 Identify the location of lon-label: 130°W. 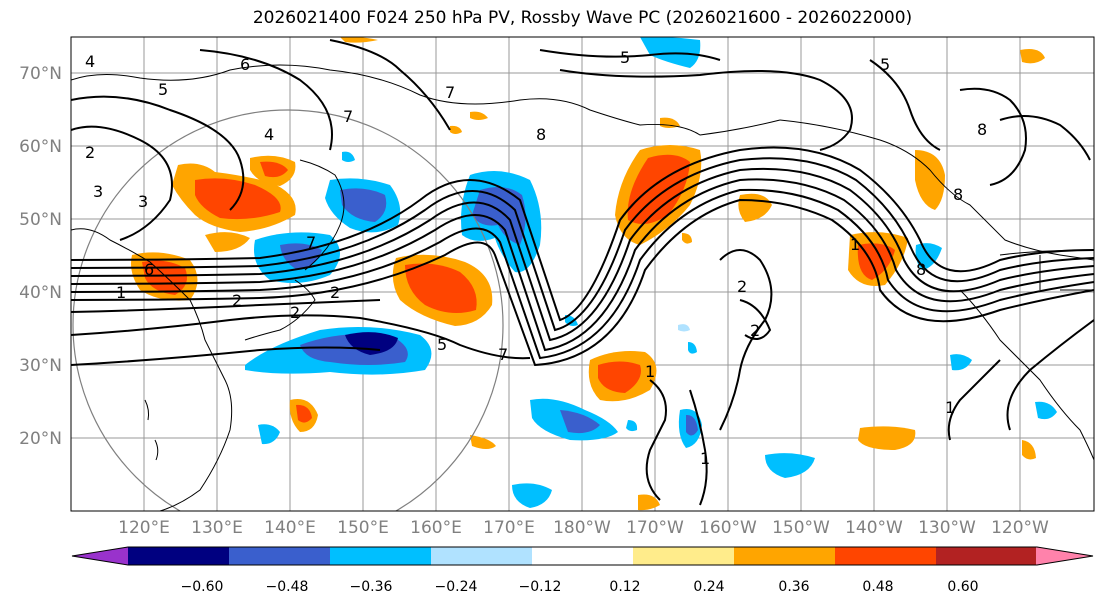
(947, 528).